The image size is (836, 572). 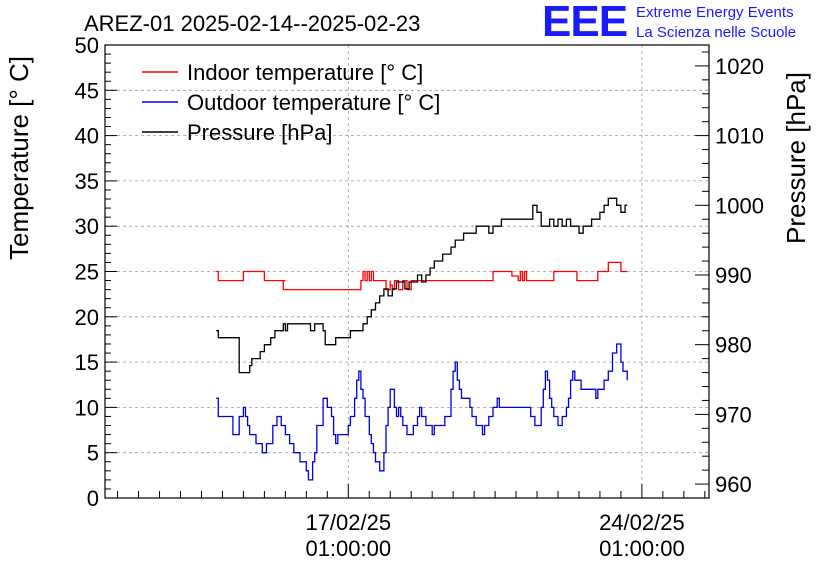 What do you see at coordinates (348, 522) in the screenshot?
I see `x-tick-label-date: 17/02/25` at bounding box center [348, 522].